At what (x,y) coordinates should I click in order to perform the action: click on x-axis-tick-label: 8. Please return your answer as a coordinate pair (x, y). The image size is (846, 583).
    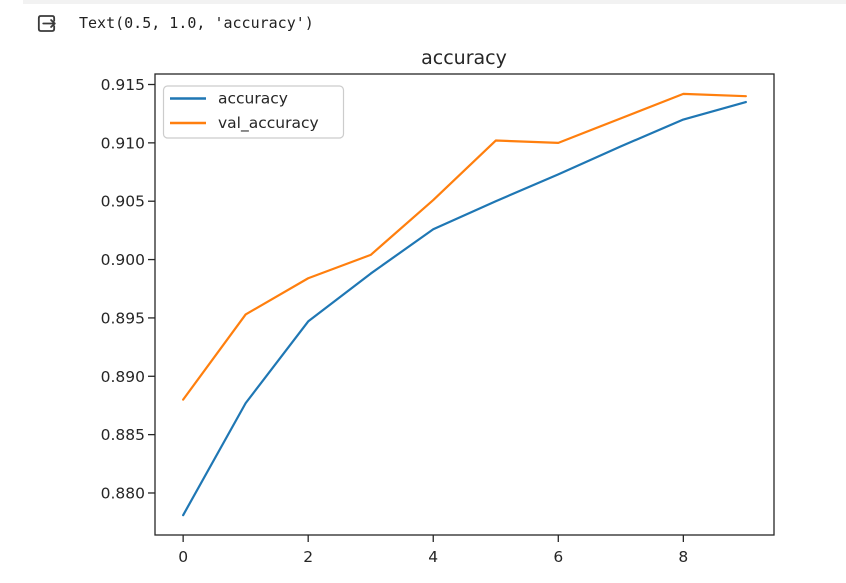
    Looking at the image, I should click on (683, 557).